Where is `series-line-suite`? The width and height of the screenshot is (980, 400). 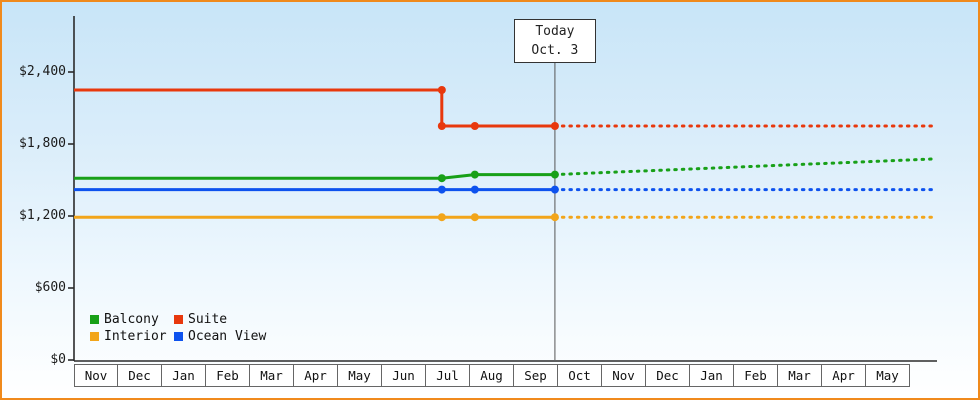
series-line-suite is located at coordinates (314, 108).